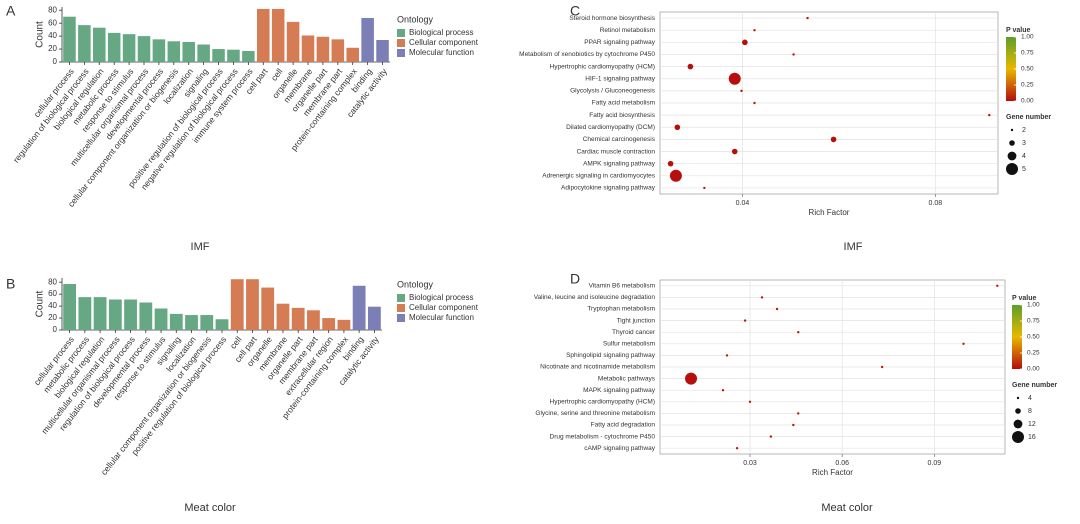  Describe the element at coordinates (627, 378) in the screenshot. I see `y-tick-label: Metabolic pathways` at that location.